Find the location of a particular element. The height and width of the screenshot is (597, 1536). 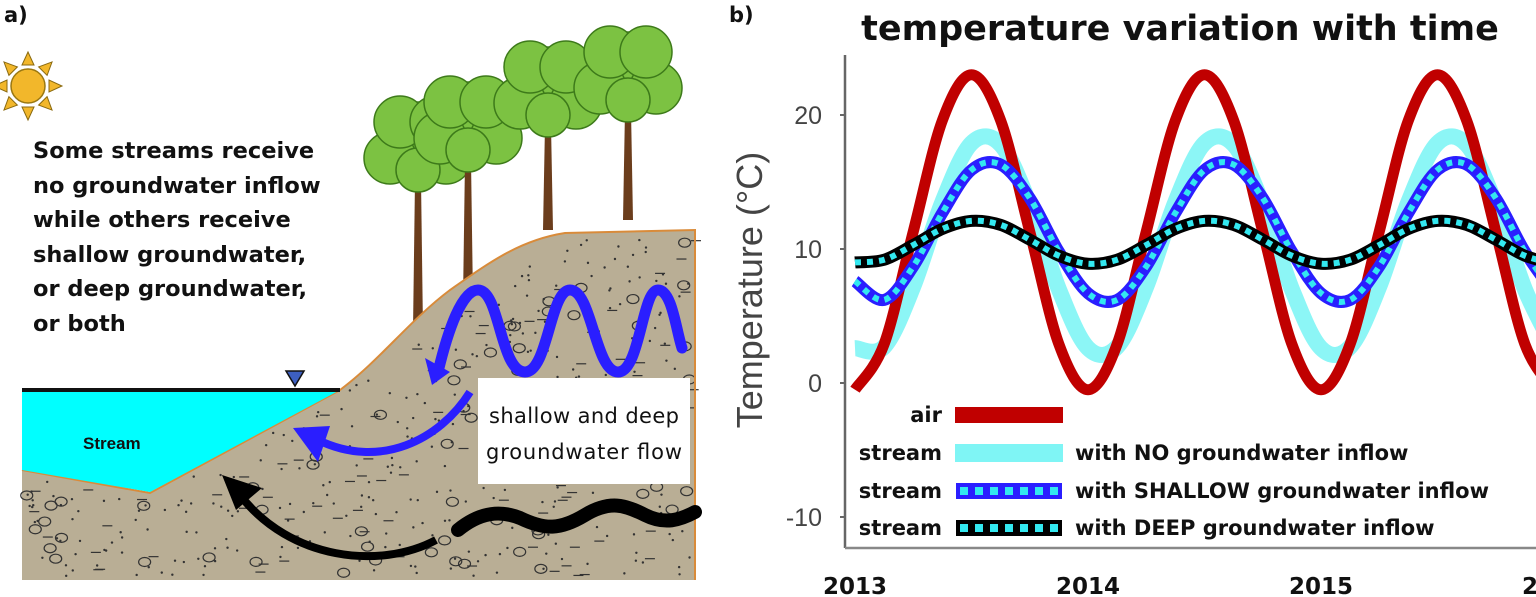

trees is located at coordinates (523, 177).